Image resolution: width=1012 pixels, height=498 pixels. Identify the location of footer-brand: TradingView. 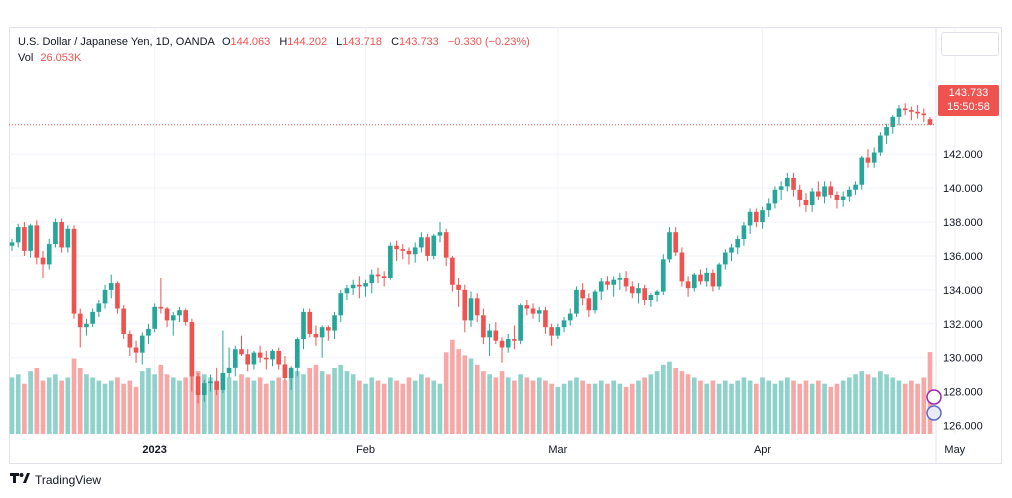
(55, 479).